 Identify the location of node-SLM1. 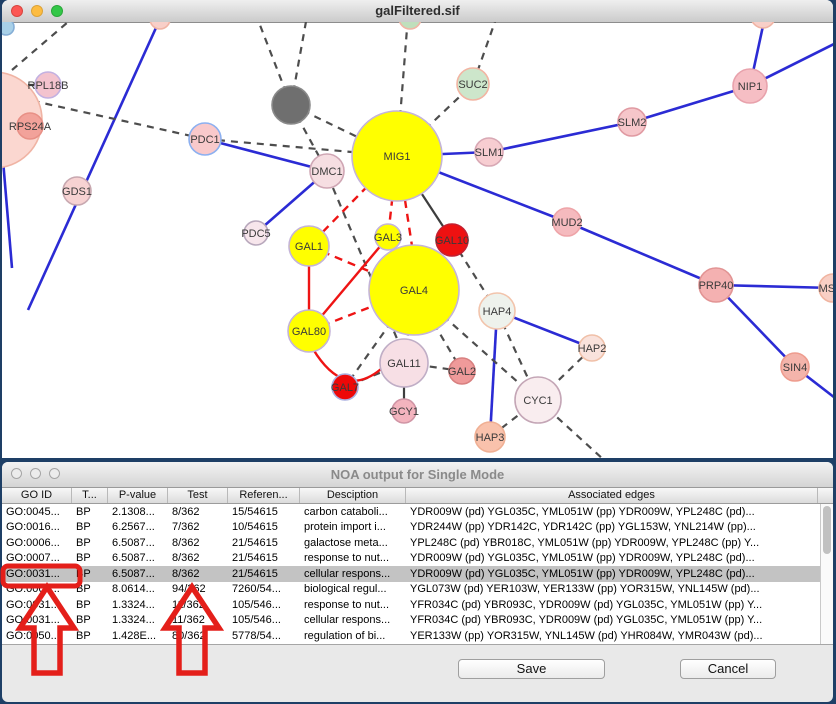
(489, 152).